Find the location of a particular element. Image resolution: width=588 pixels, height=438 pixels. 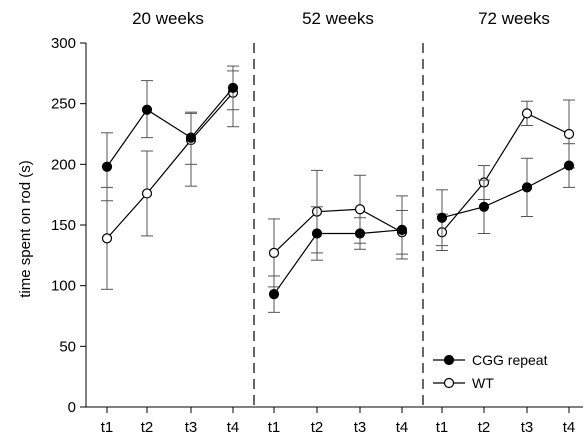

legend: CGG repeat WT is located at coordinates (490, 371).